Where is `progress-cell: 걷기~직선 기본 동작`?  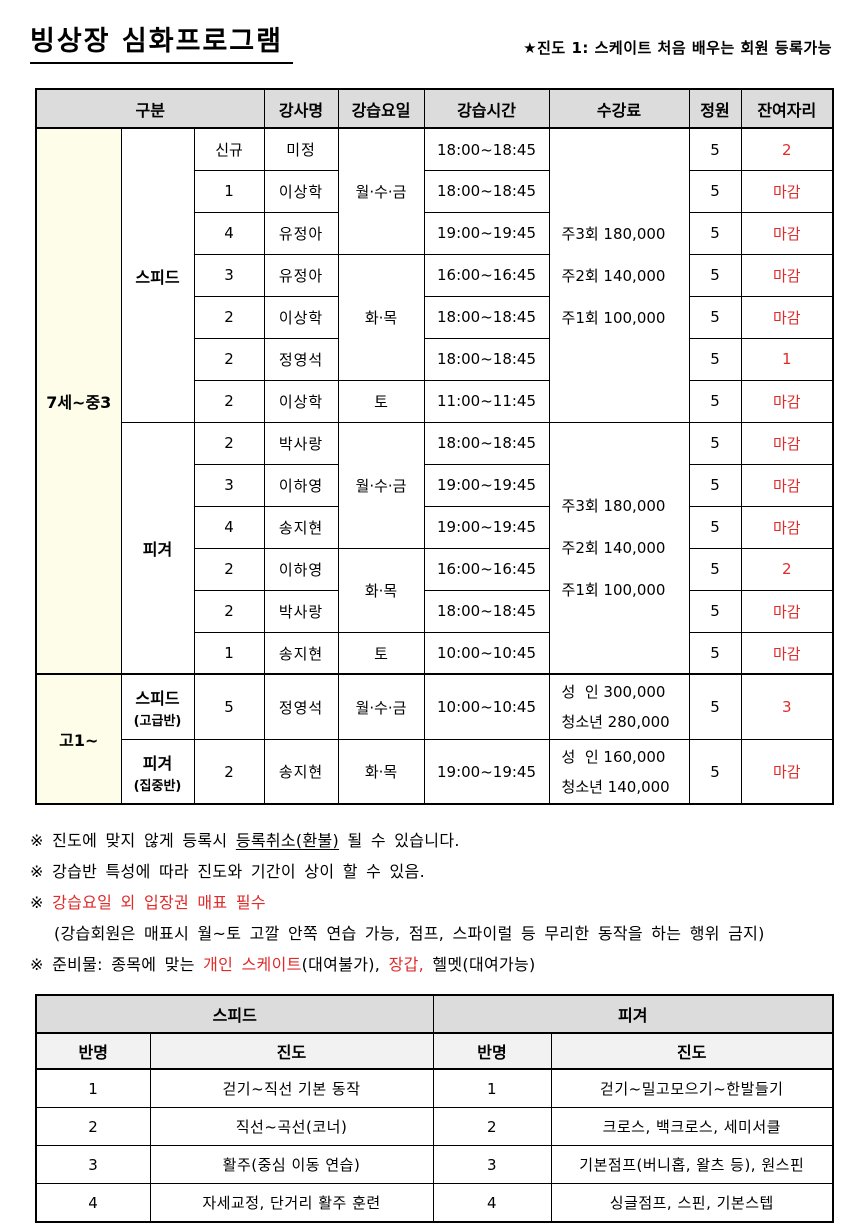 progress-cell: 걷기~직선 기본 동작 is located at coordinates (291, 1088).